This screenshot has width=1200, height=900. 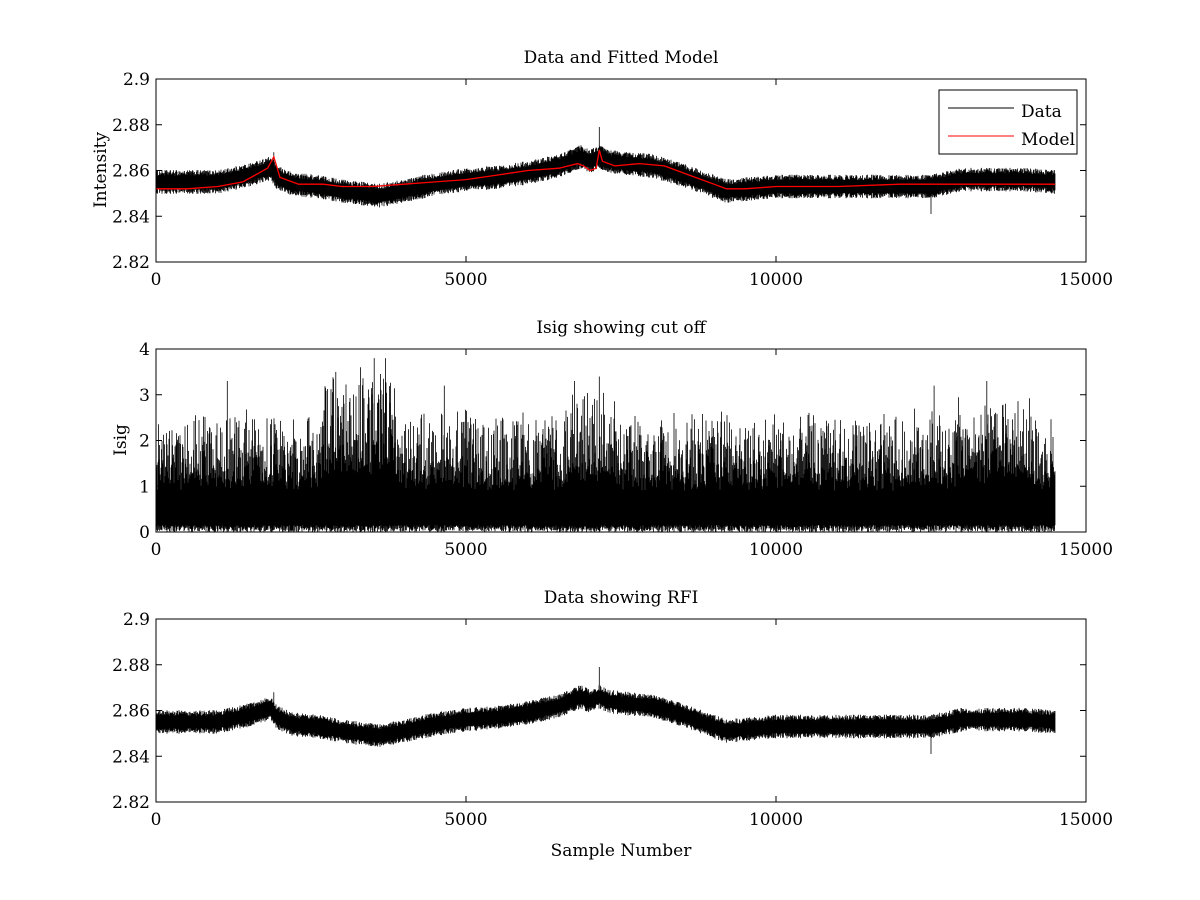 What do you see at coordinates (144, 442) in the screenshot?
I see `y-tick-label: 2` at bounding box center [144, 442].